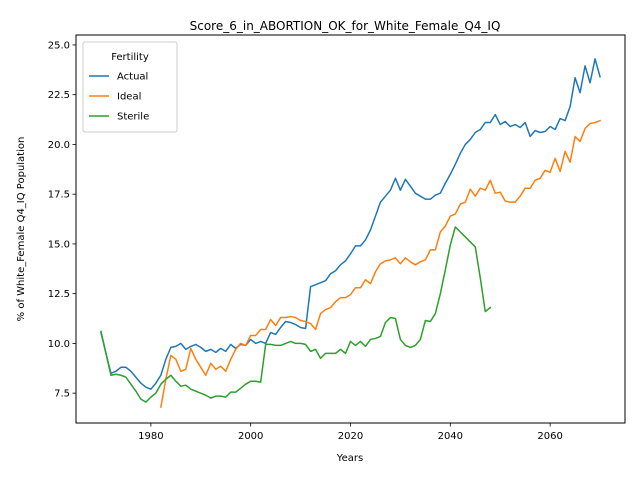  What do you see at coordinates (59, 294) in the screenshot?
I see `y-tick-label: 12.5` at bounding box center [59, 294].